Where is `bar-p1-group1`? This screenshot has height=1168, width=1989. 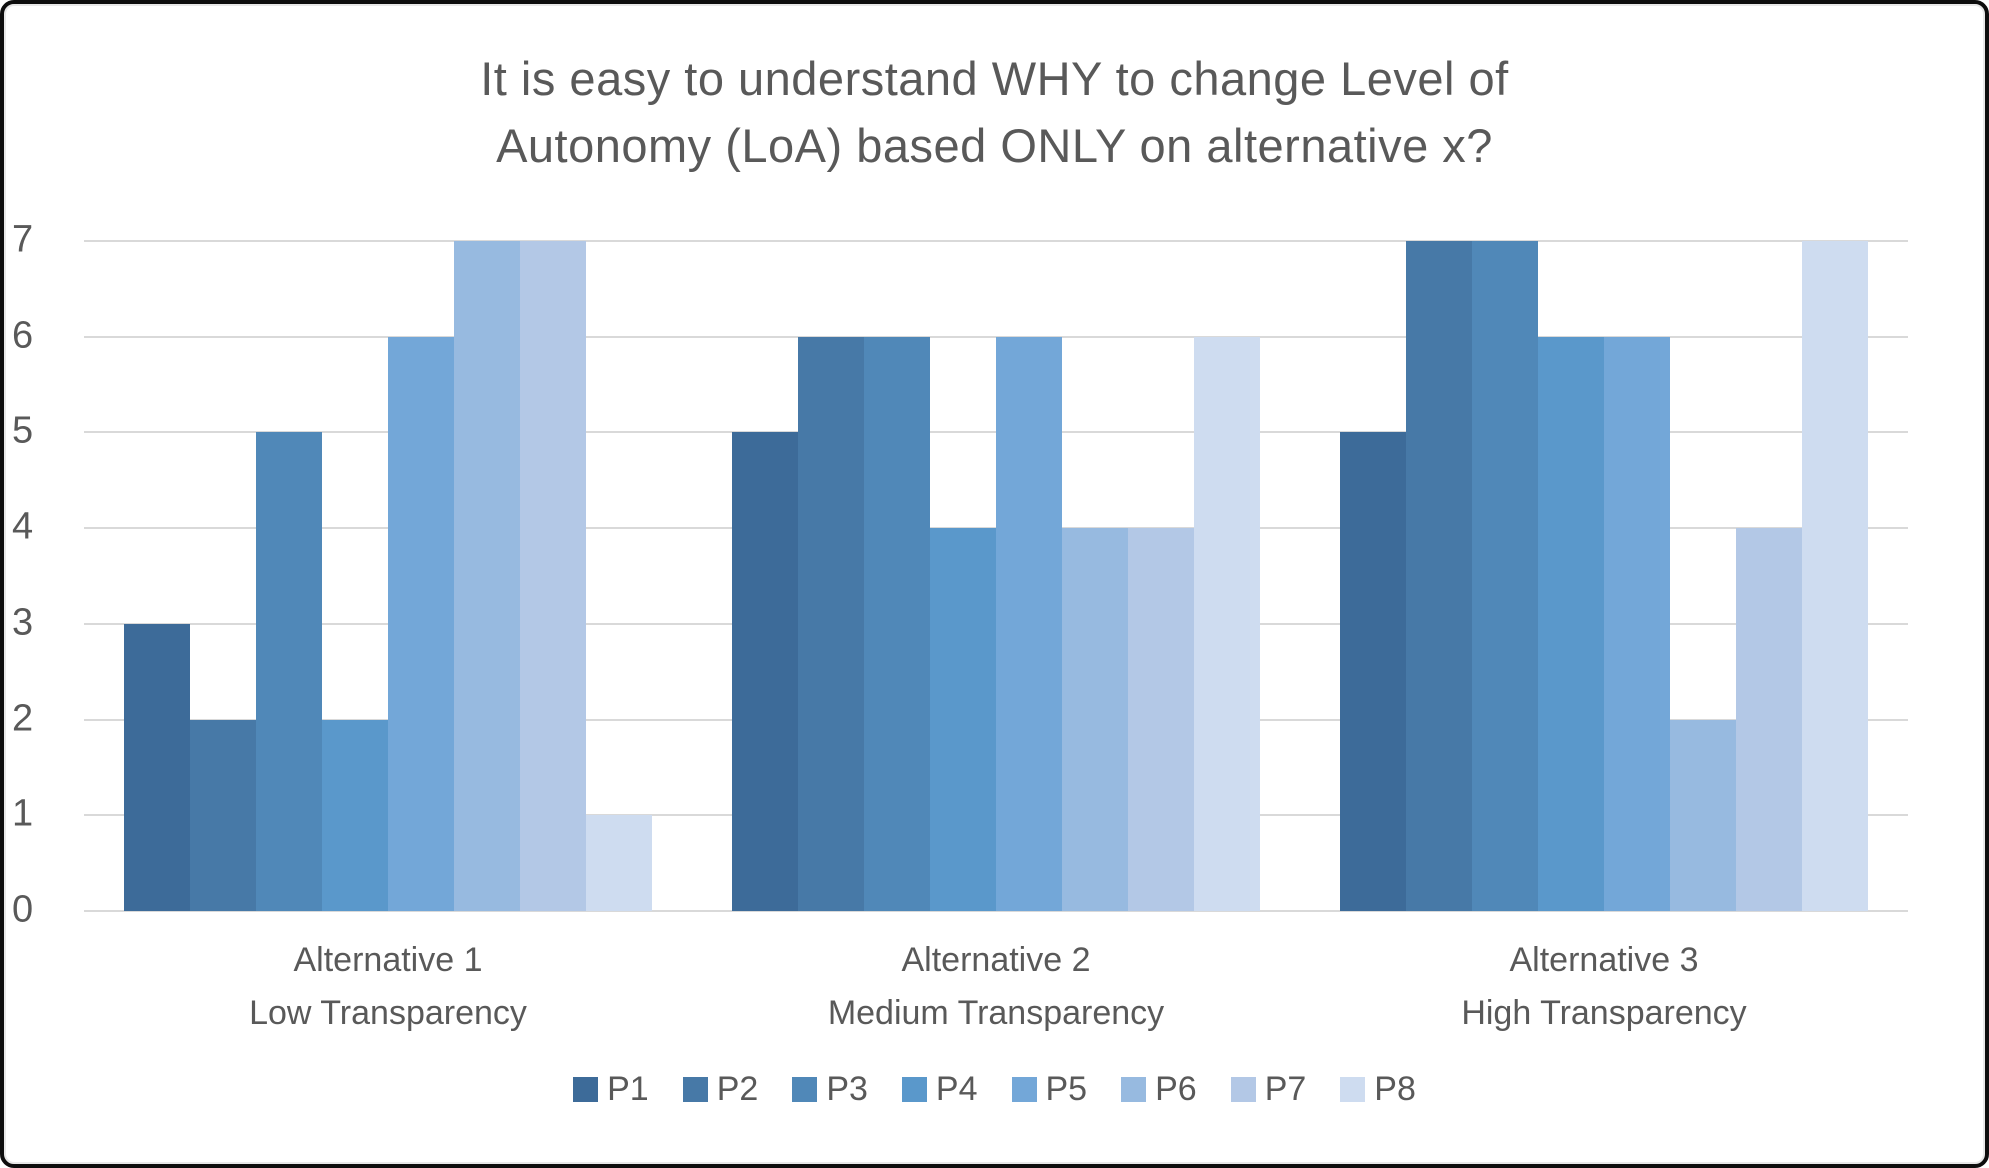 bar-p1-group1 is located at coordinates (157, 767).